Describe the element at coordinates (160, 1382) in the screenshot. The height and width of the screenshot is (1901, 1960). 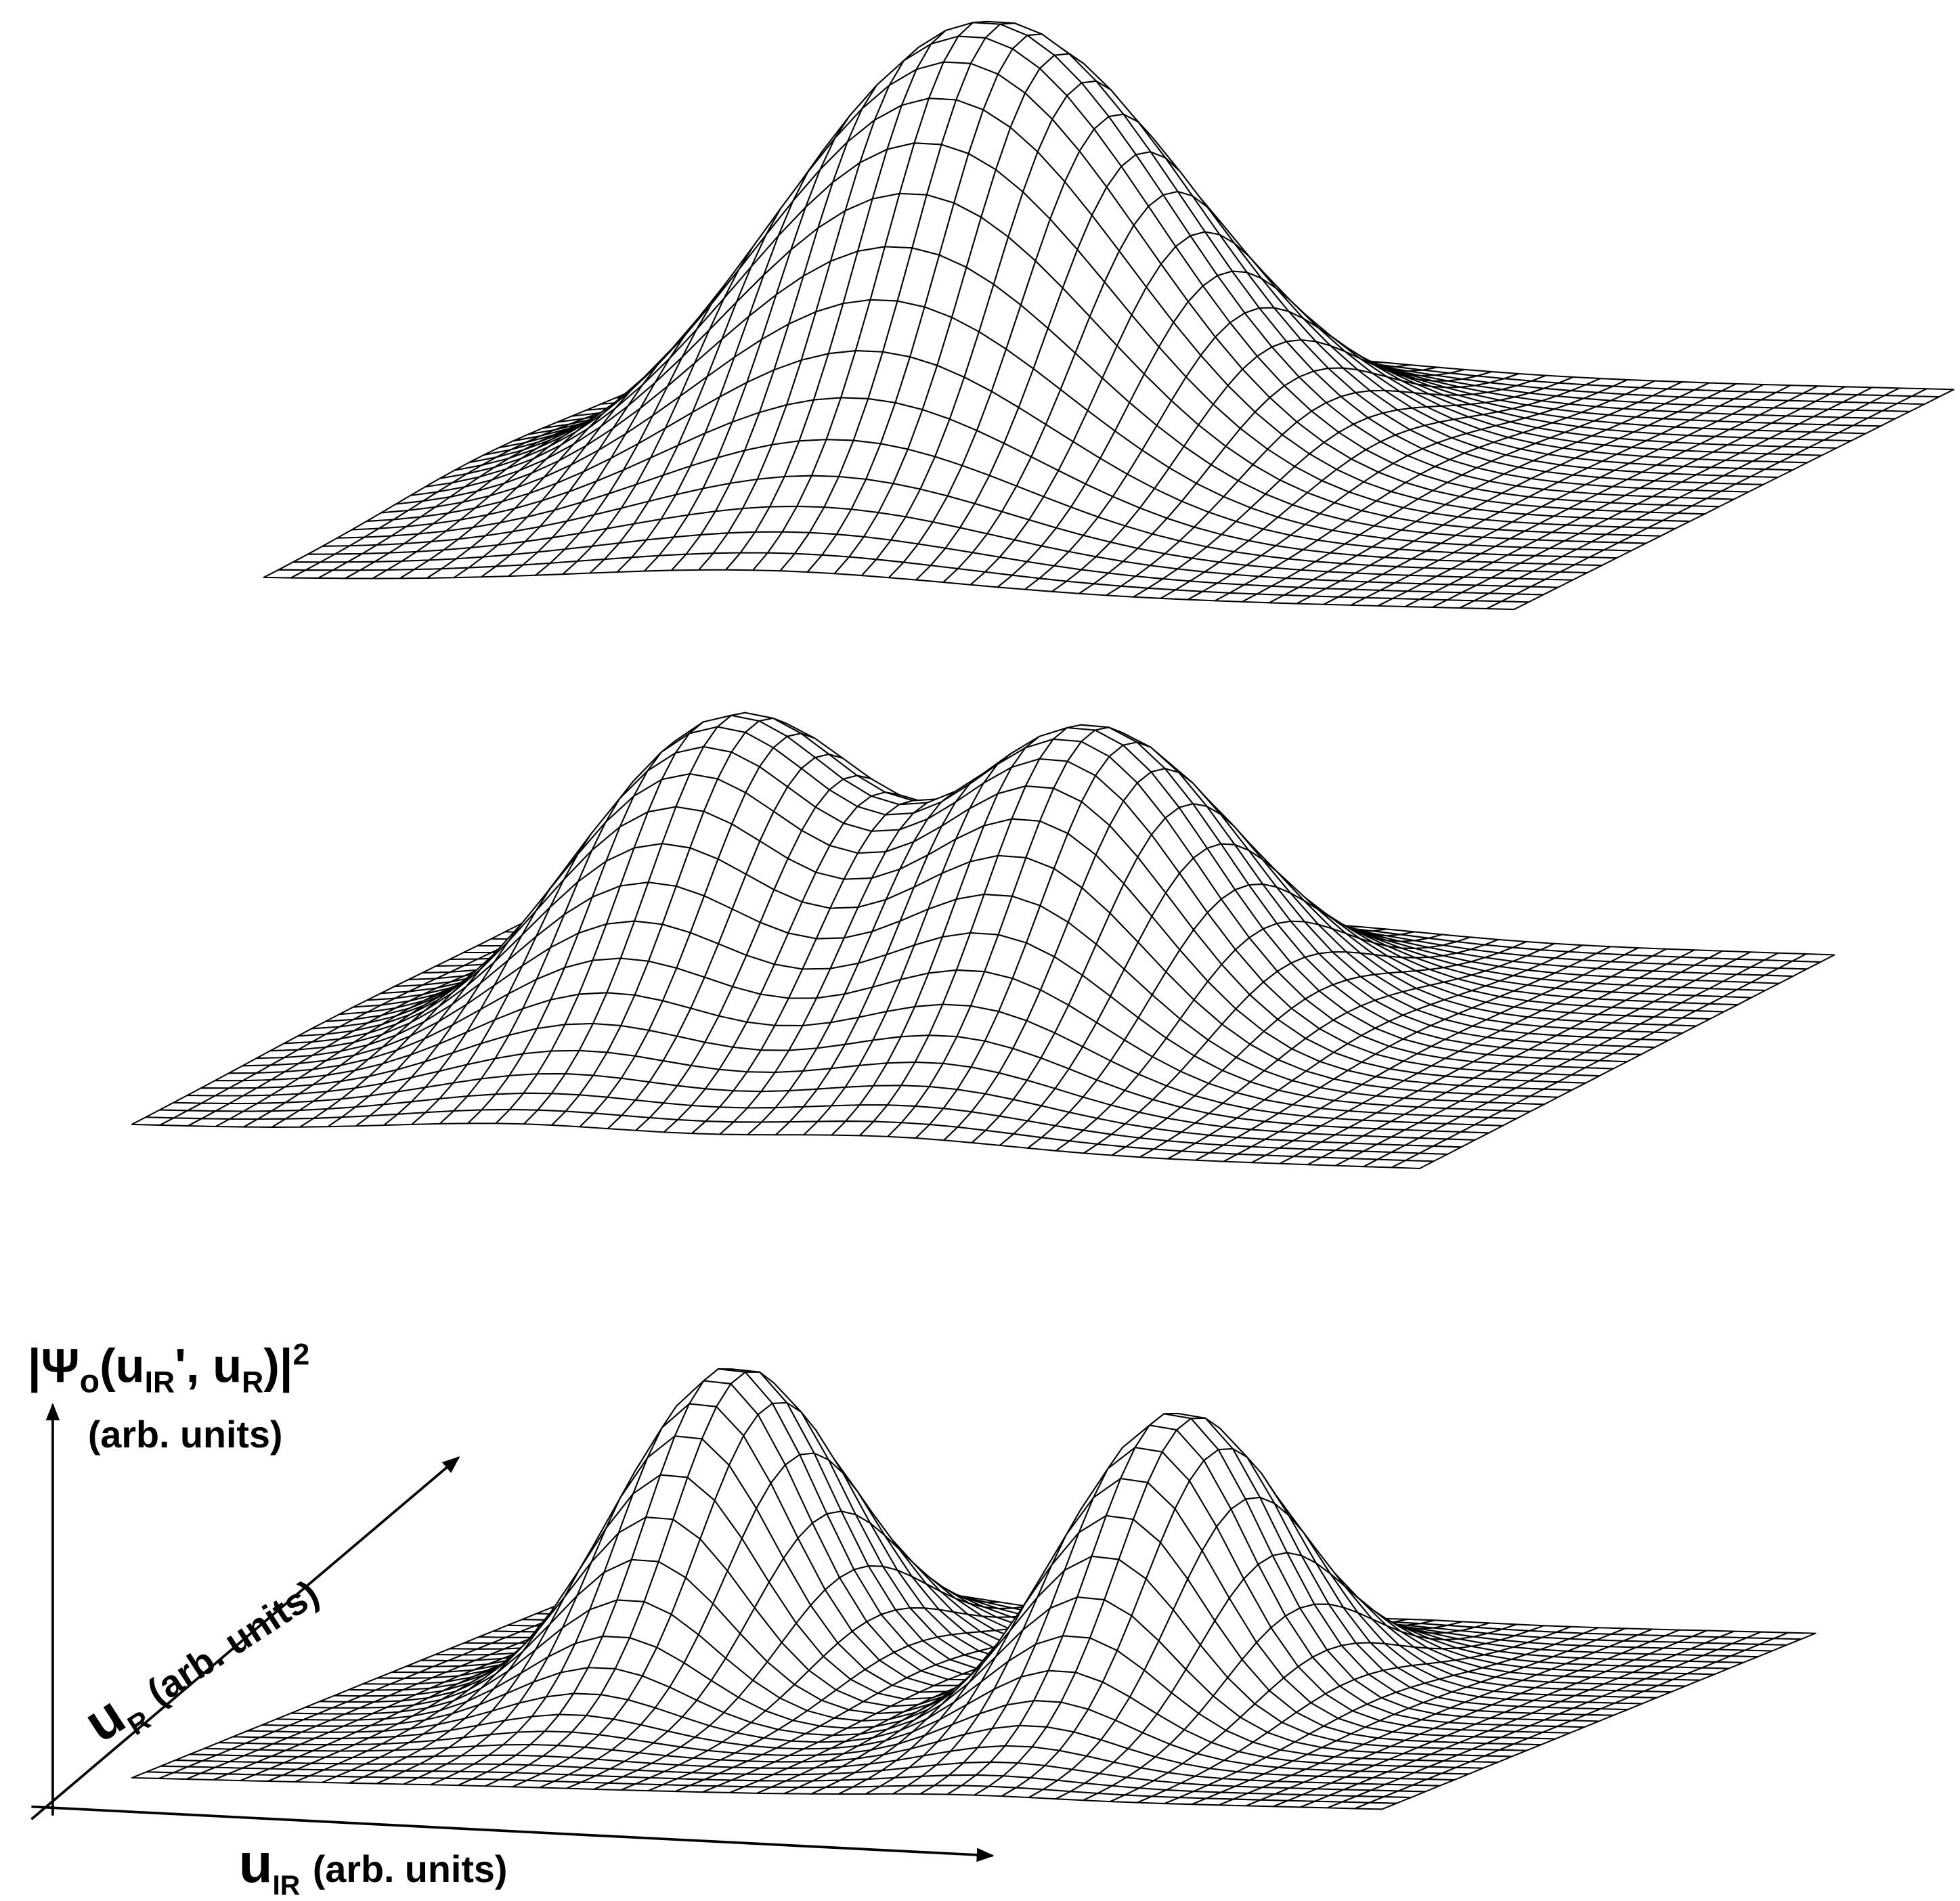
I see `z-first-sub: IR` at that location.